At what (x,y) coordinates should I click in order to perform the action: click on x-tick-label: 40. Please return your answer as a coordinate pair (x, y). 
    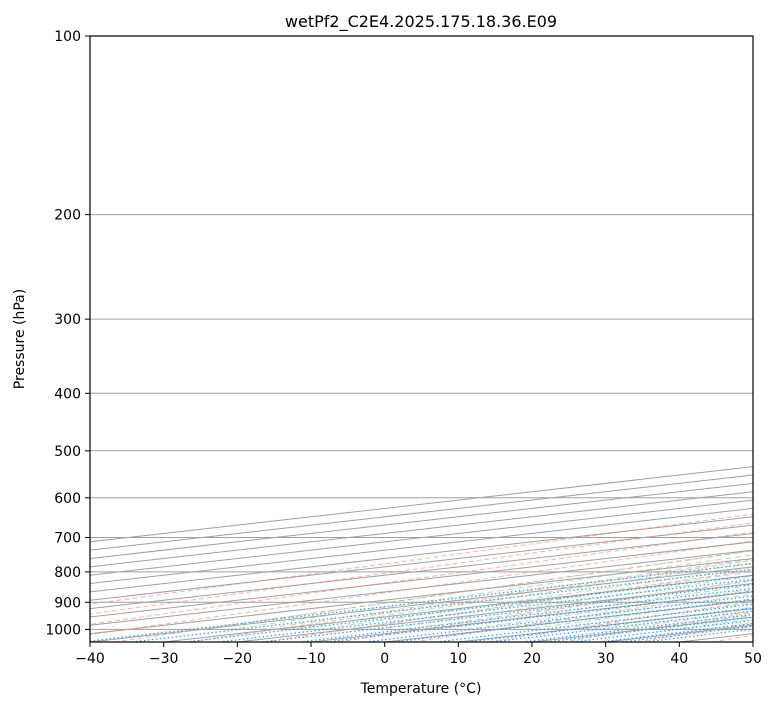
    Looking at the image, I should click on (679, 659).